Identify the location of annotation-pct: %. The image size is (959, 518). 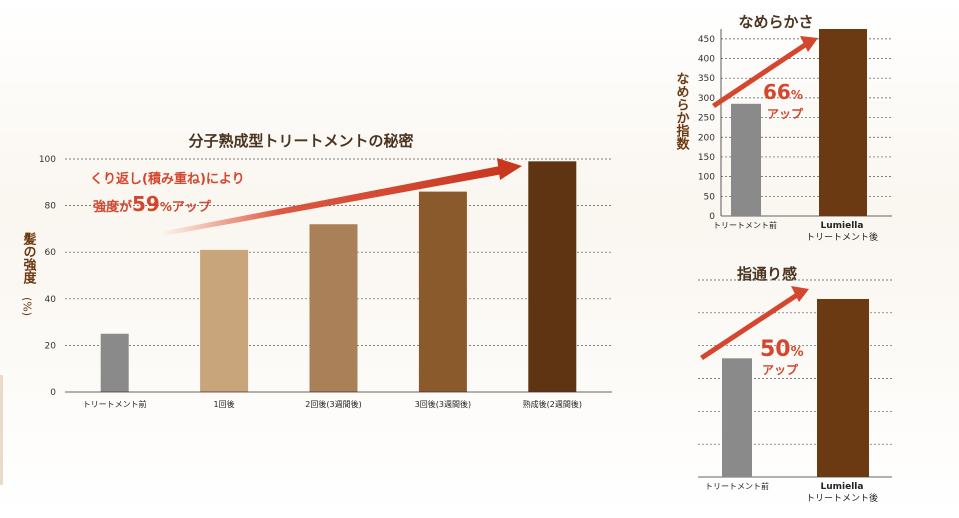
(166, 207).